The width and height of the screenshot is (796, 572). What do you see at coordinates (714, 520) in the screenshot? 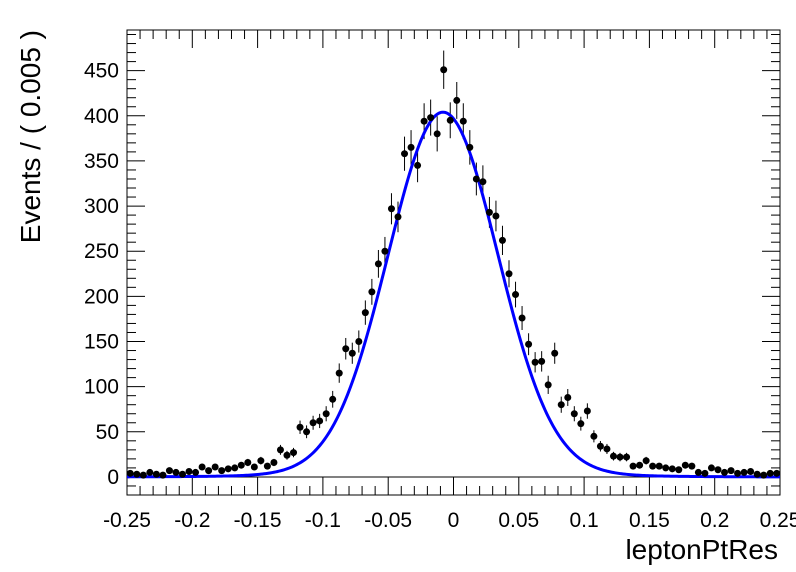
I see `x-tick-label: 0.2` at bounding box center [714, 520].